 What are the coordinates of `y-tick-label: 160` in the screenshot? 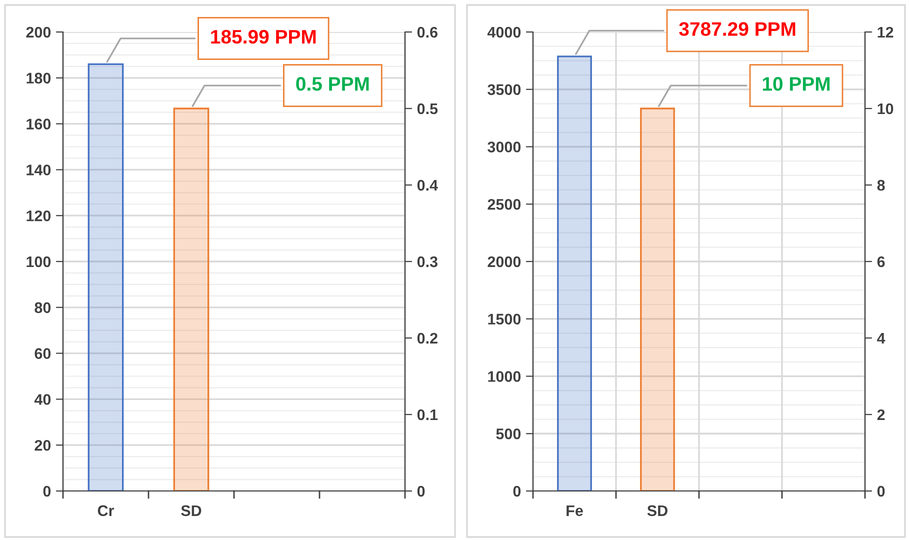 It's located at (38, 124).